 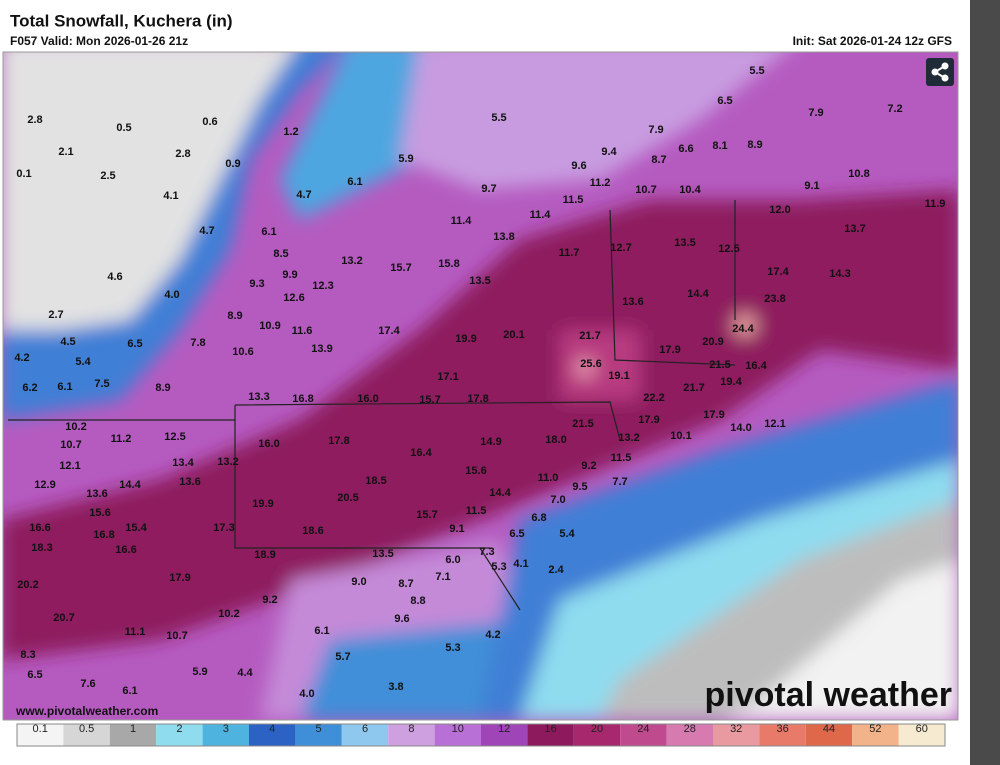 What do you see at coordinates (29, 388) in the screenshot?
I see `snowfall-label: 6.2` at bounding box center [29, 388].